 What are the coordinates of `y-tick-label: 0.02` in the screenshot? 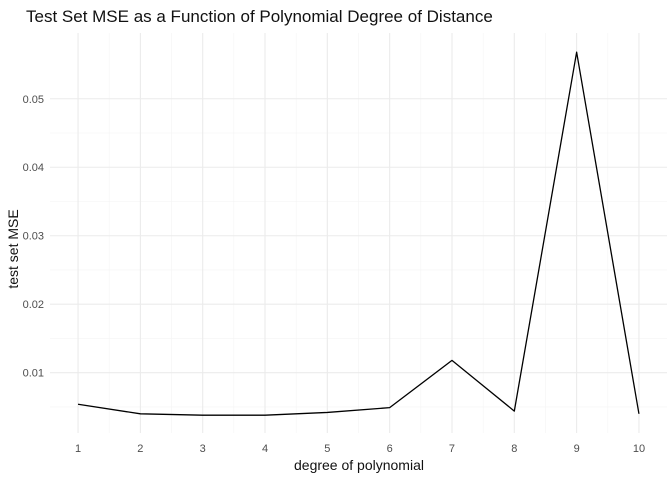 It's located at (33, 305).